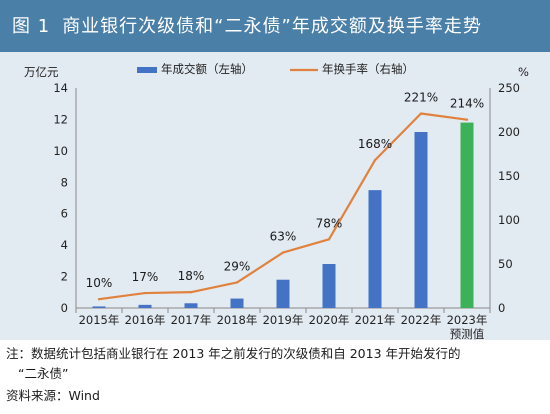 This screenshot has width=550, height=414. Describe the element at coordinates (191, 276) in the screenshot. I see `data-label-turnover-rate: 18%` at that location.